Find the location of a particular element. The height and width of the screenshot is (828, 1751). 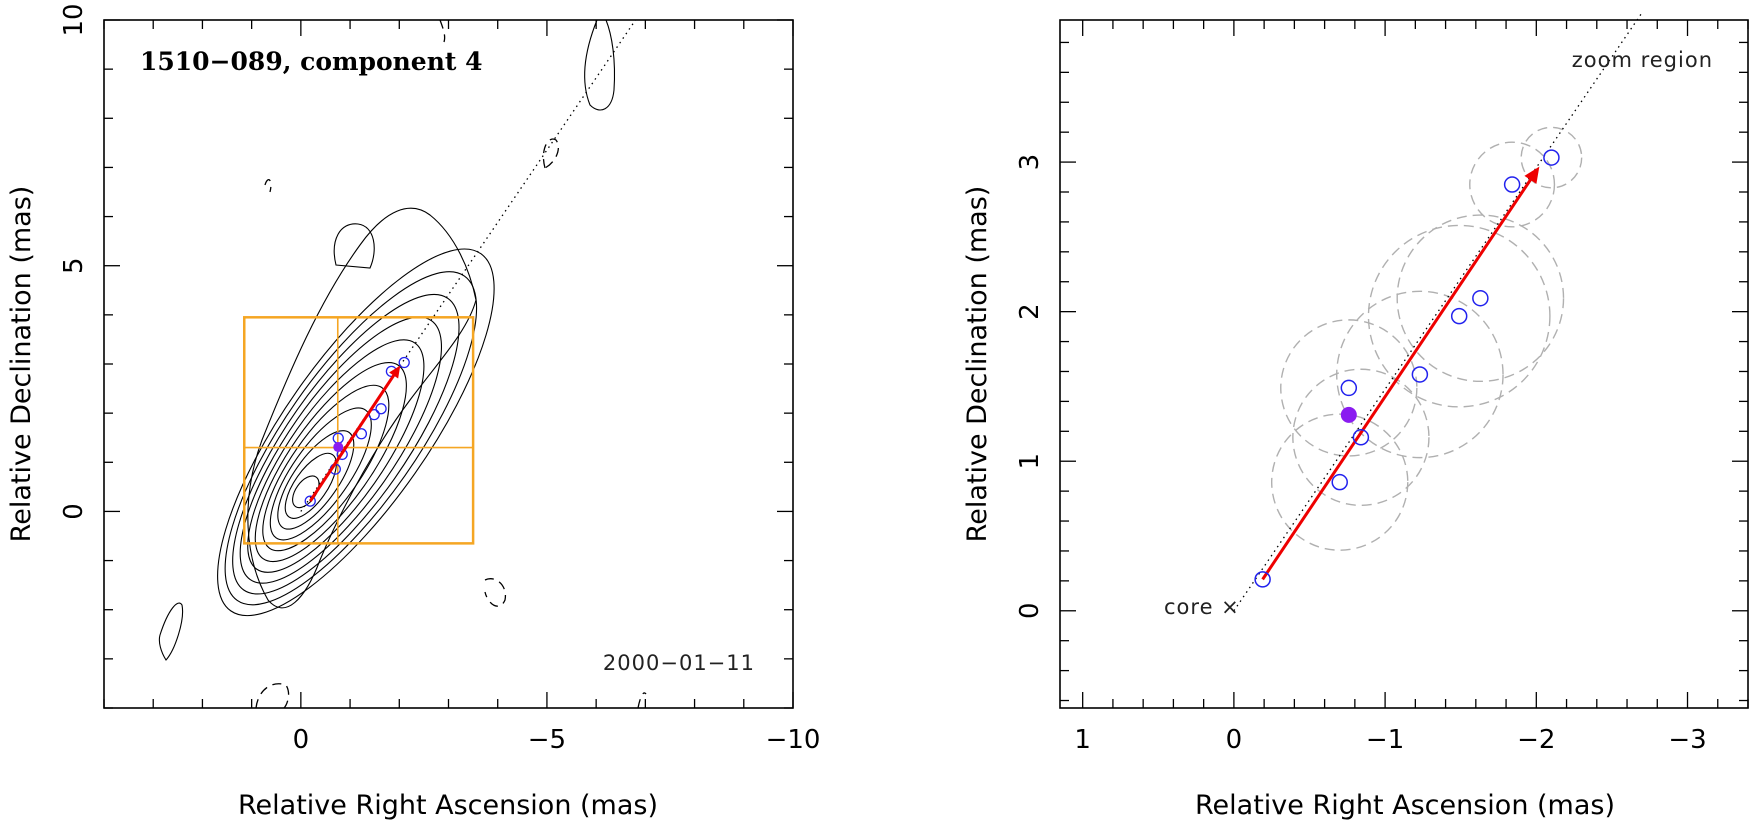

right-x-tick-label: 0 is located at coordinates (1234, 740).